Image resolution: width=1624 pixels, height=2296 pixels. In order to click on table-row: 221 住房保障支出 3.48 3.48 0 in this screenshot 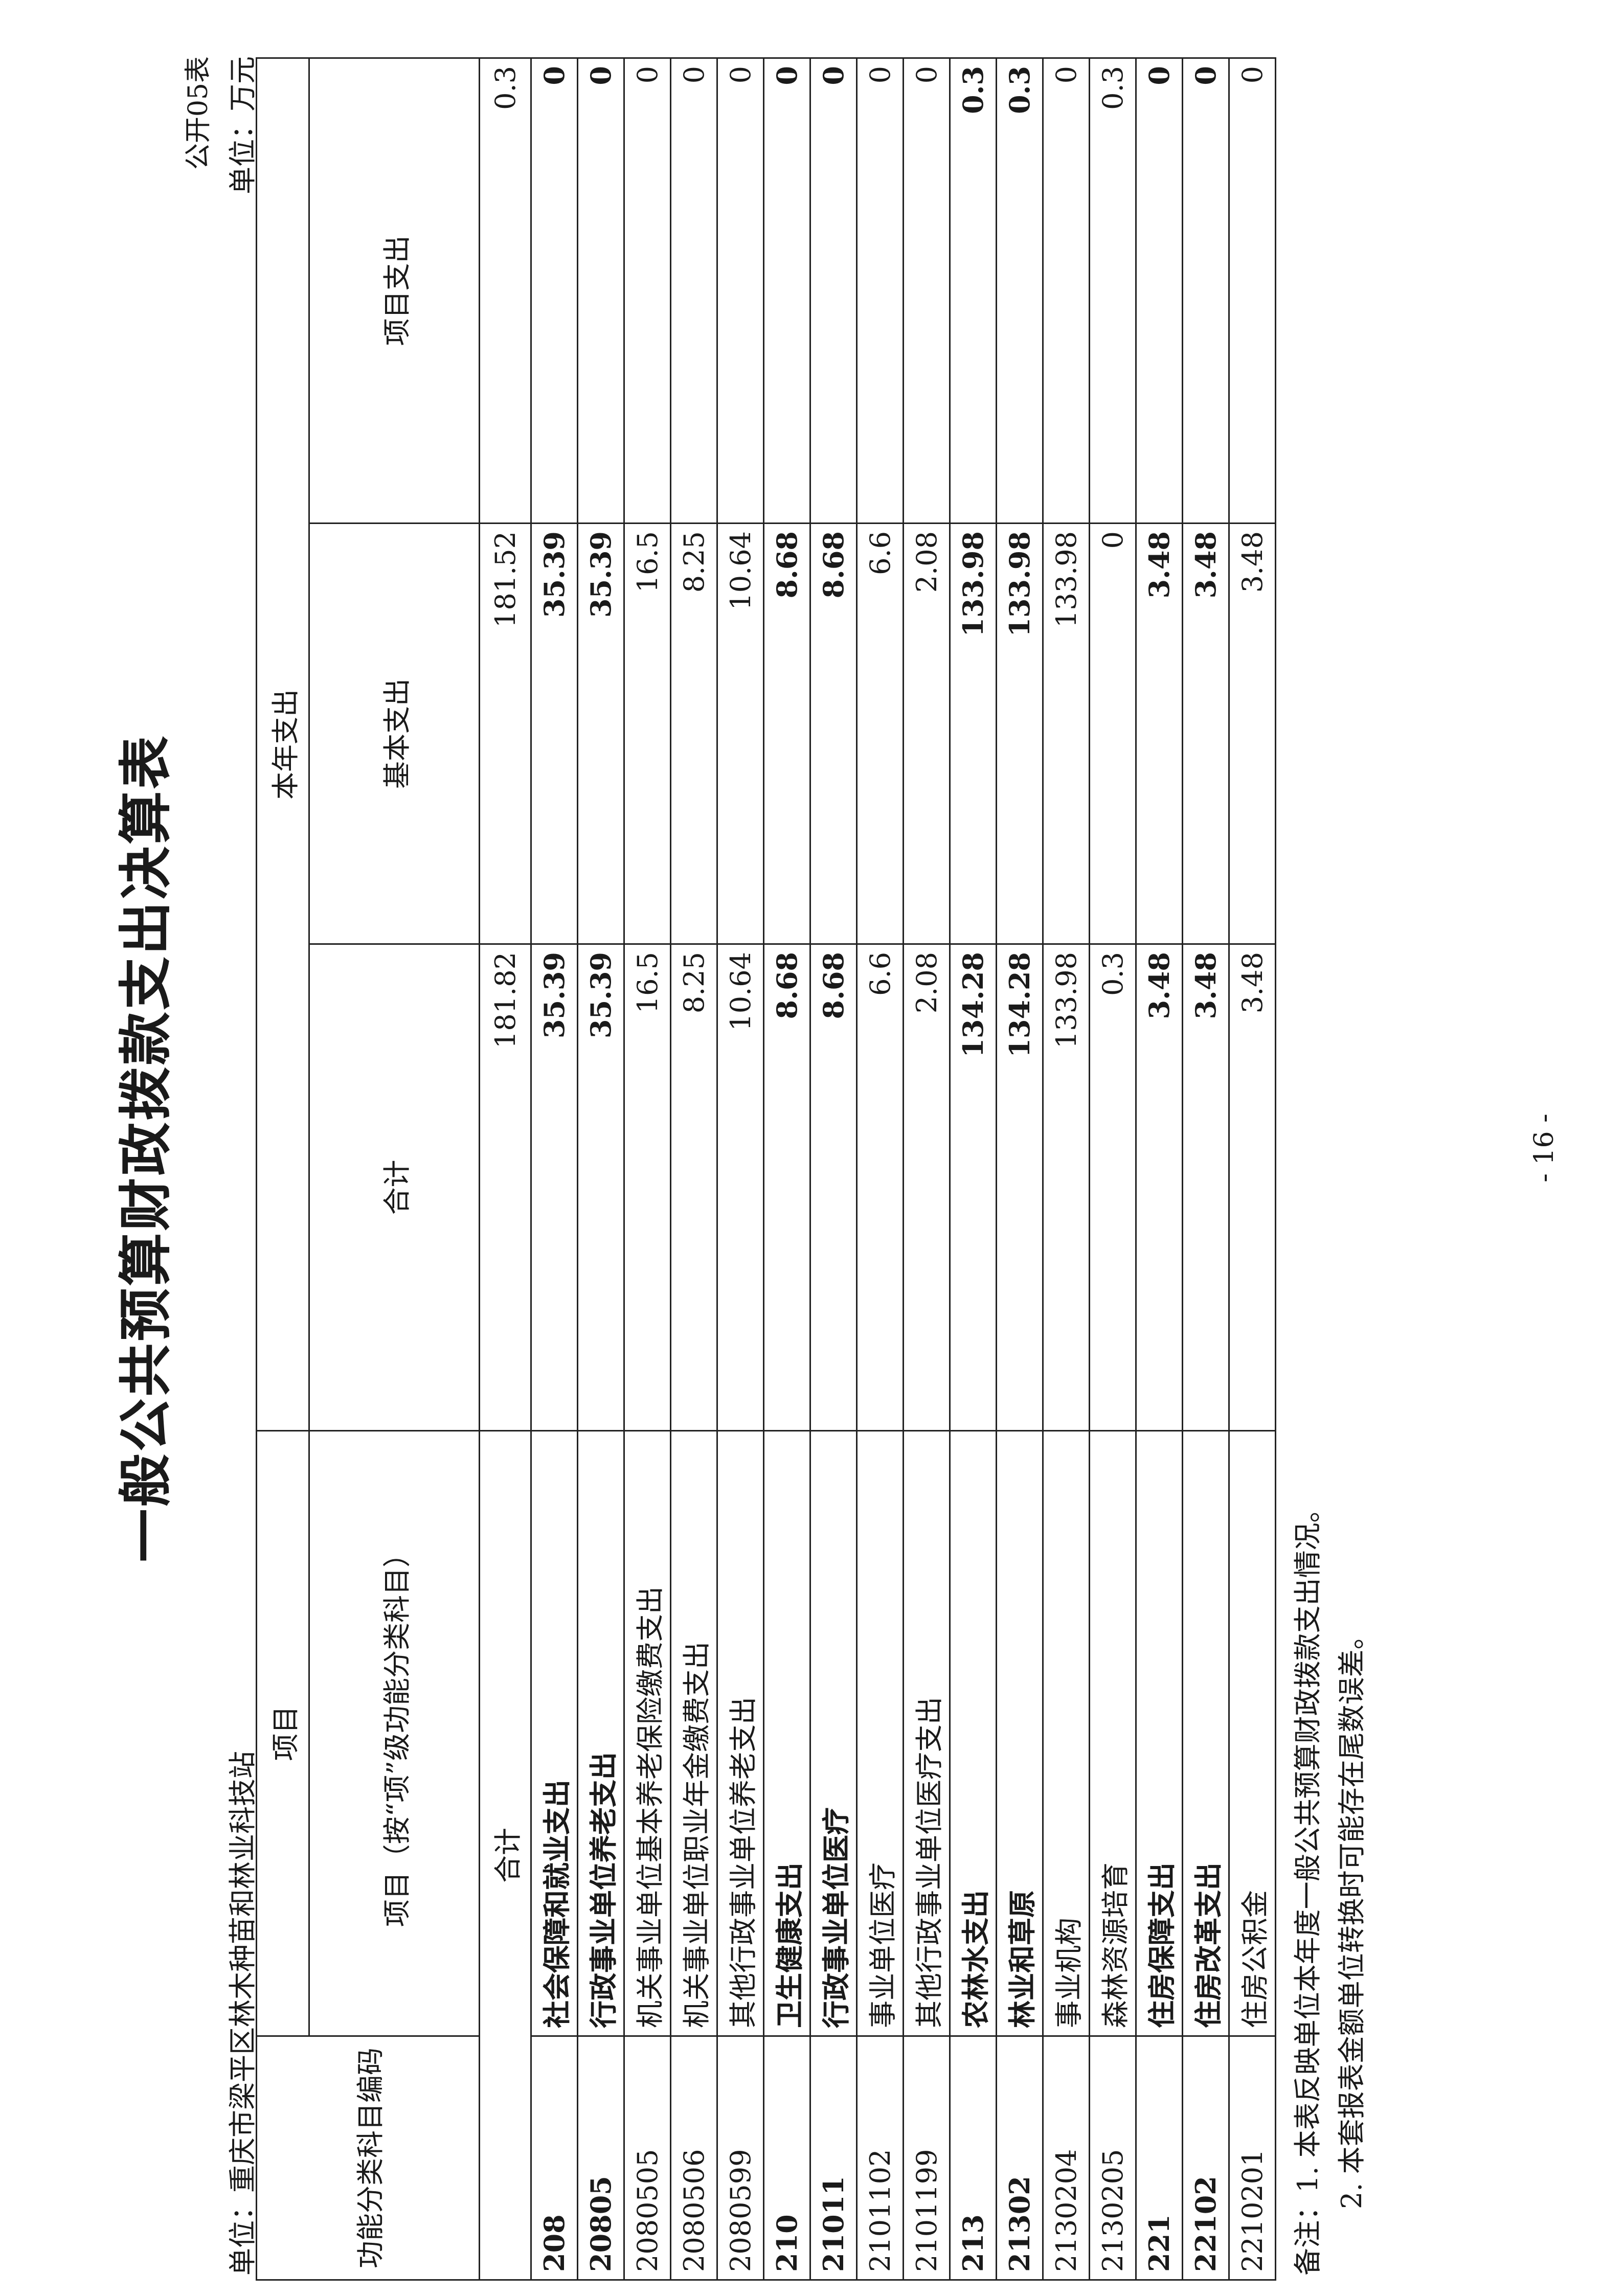, I will do `click(1159, 1169)`.